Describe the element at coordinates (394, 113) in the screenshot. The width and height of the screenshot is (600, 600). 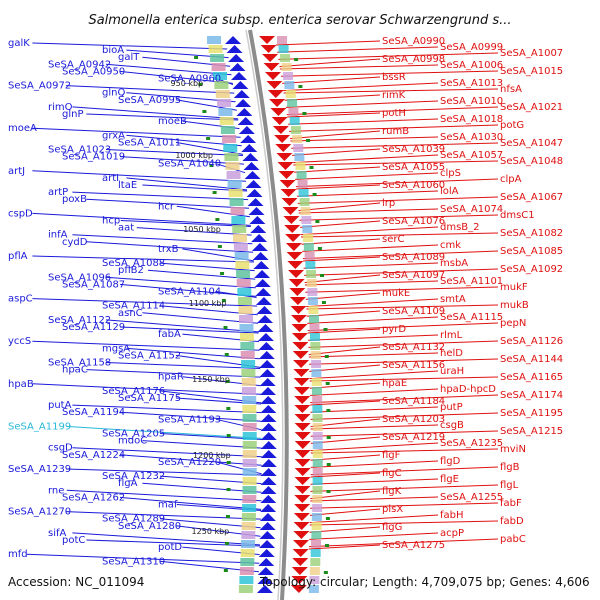
I see `gene-label: potH` at that location.